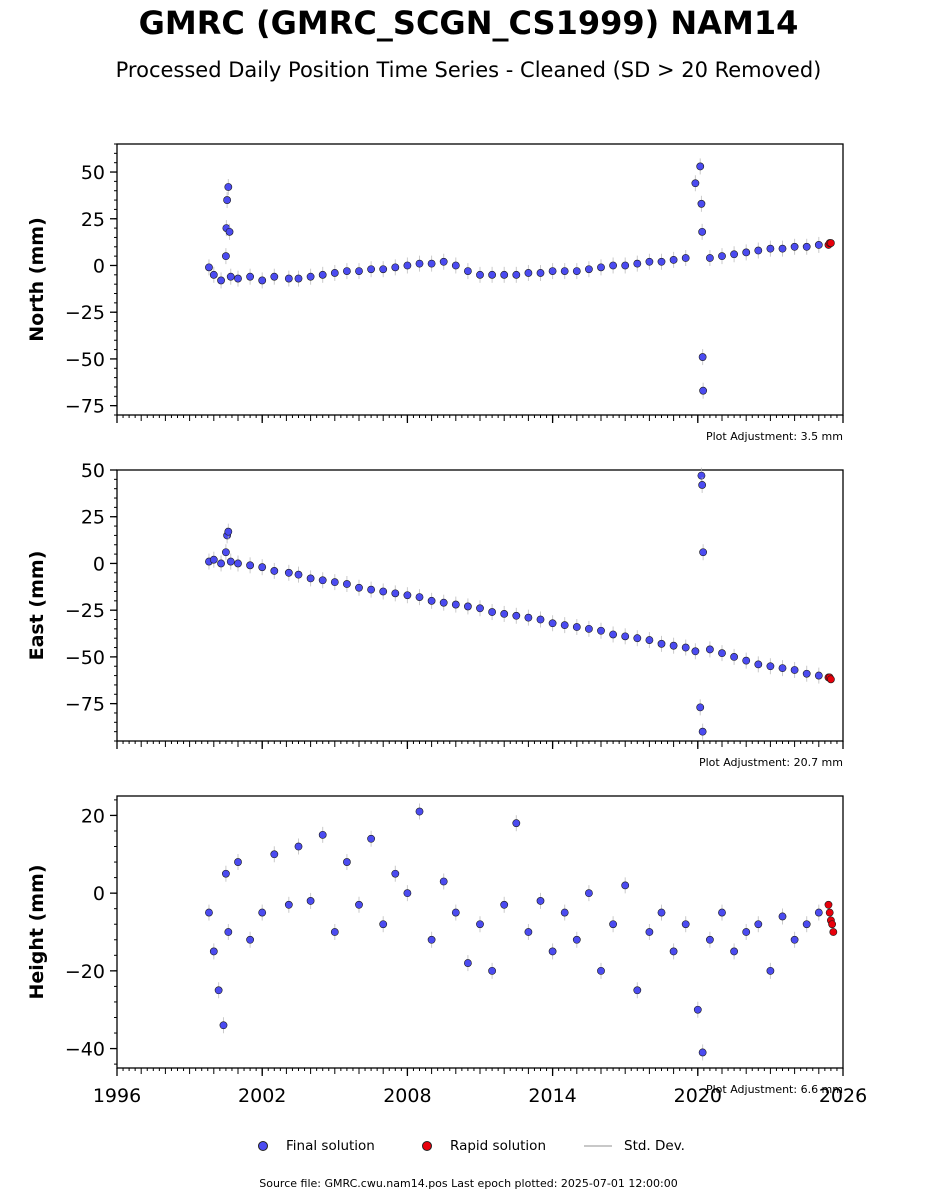  I want to click on y-tick-label: 0, so click(99, 894).